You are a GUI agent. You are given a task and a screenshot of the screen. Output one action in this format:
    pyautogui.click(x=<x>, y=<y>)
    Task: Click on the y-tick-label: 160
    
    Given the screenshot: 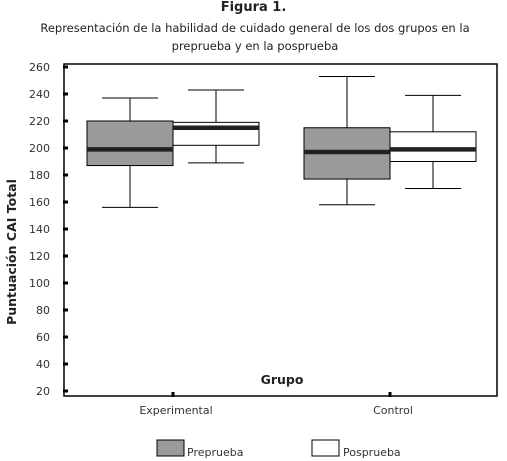 What is the action you would take?
    pyautogui.click(x=39, y=202)
    